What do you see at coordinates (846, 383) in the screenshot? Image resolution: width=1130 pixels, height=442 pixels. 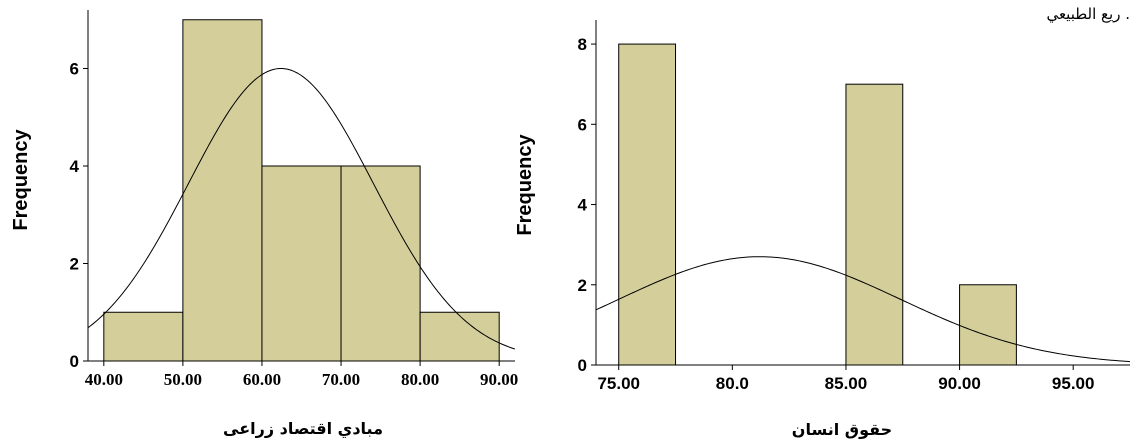 I see `right-x-tick-label: 85.00` at bounding box center [846, 383].